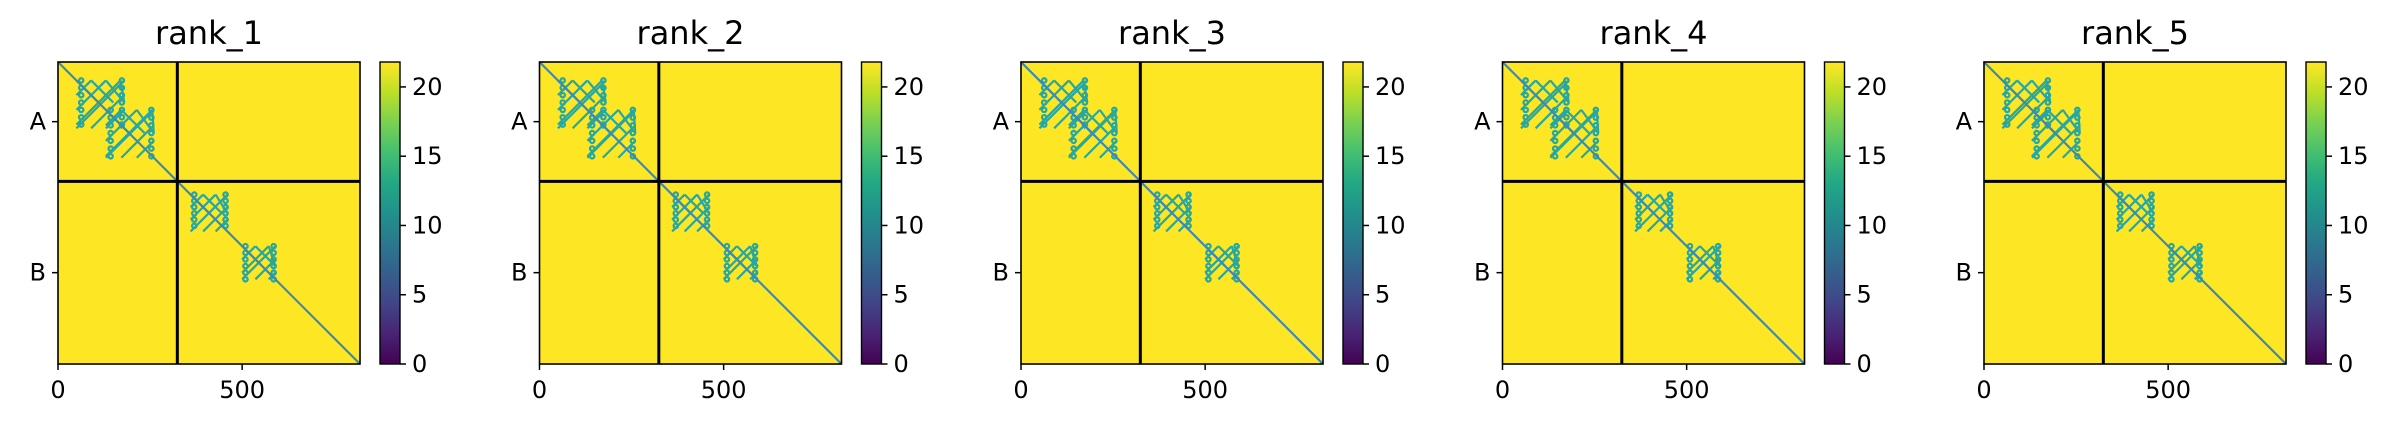 The height and width of the screenshot is (432, 2394). Describe the element at coordinates (209, 33) in the screenshot. I see `panel-title: rank_1` at that location.